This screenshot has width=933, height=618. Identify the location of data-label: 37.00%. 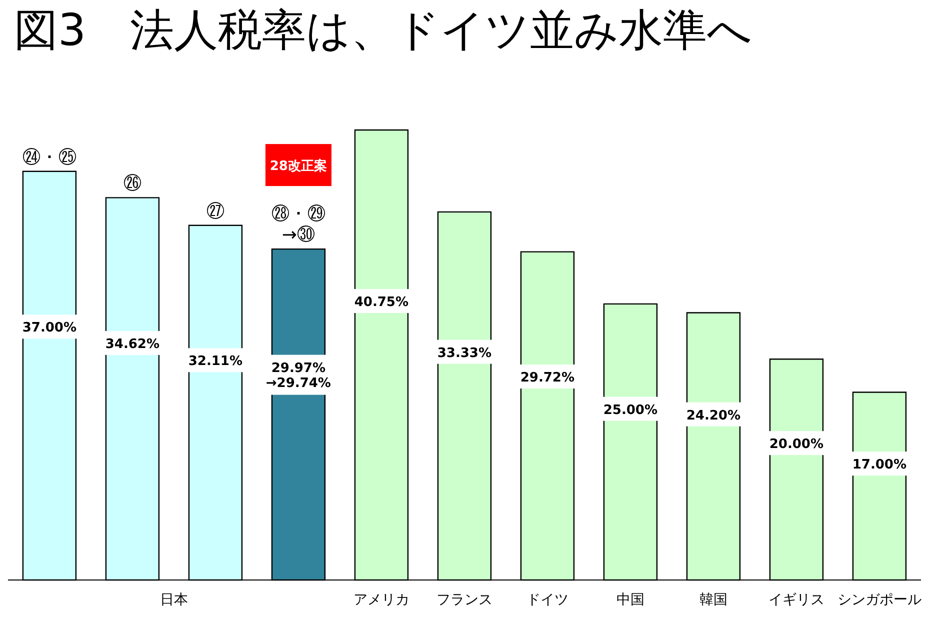
(49, 328).